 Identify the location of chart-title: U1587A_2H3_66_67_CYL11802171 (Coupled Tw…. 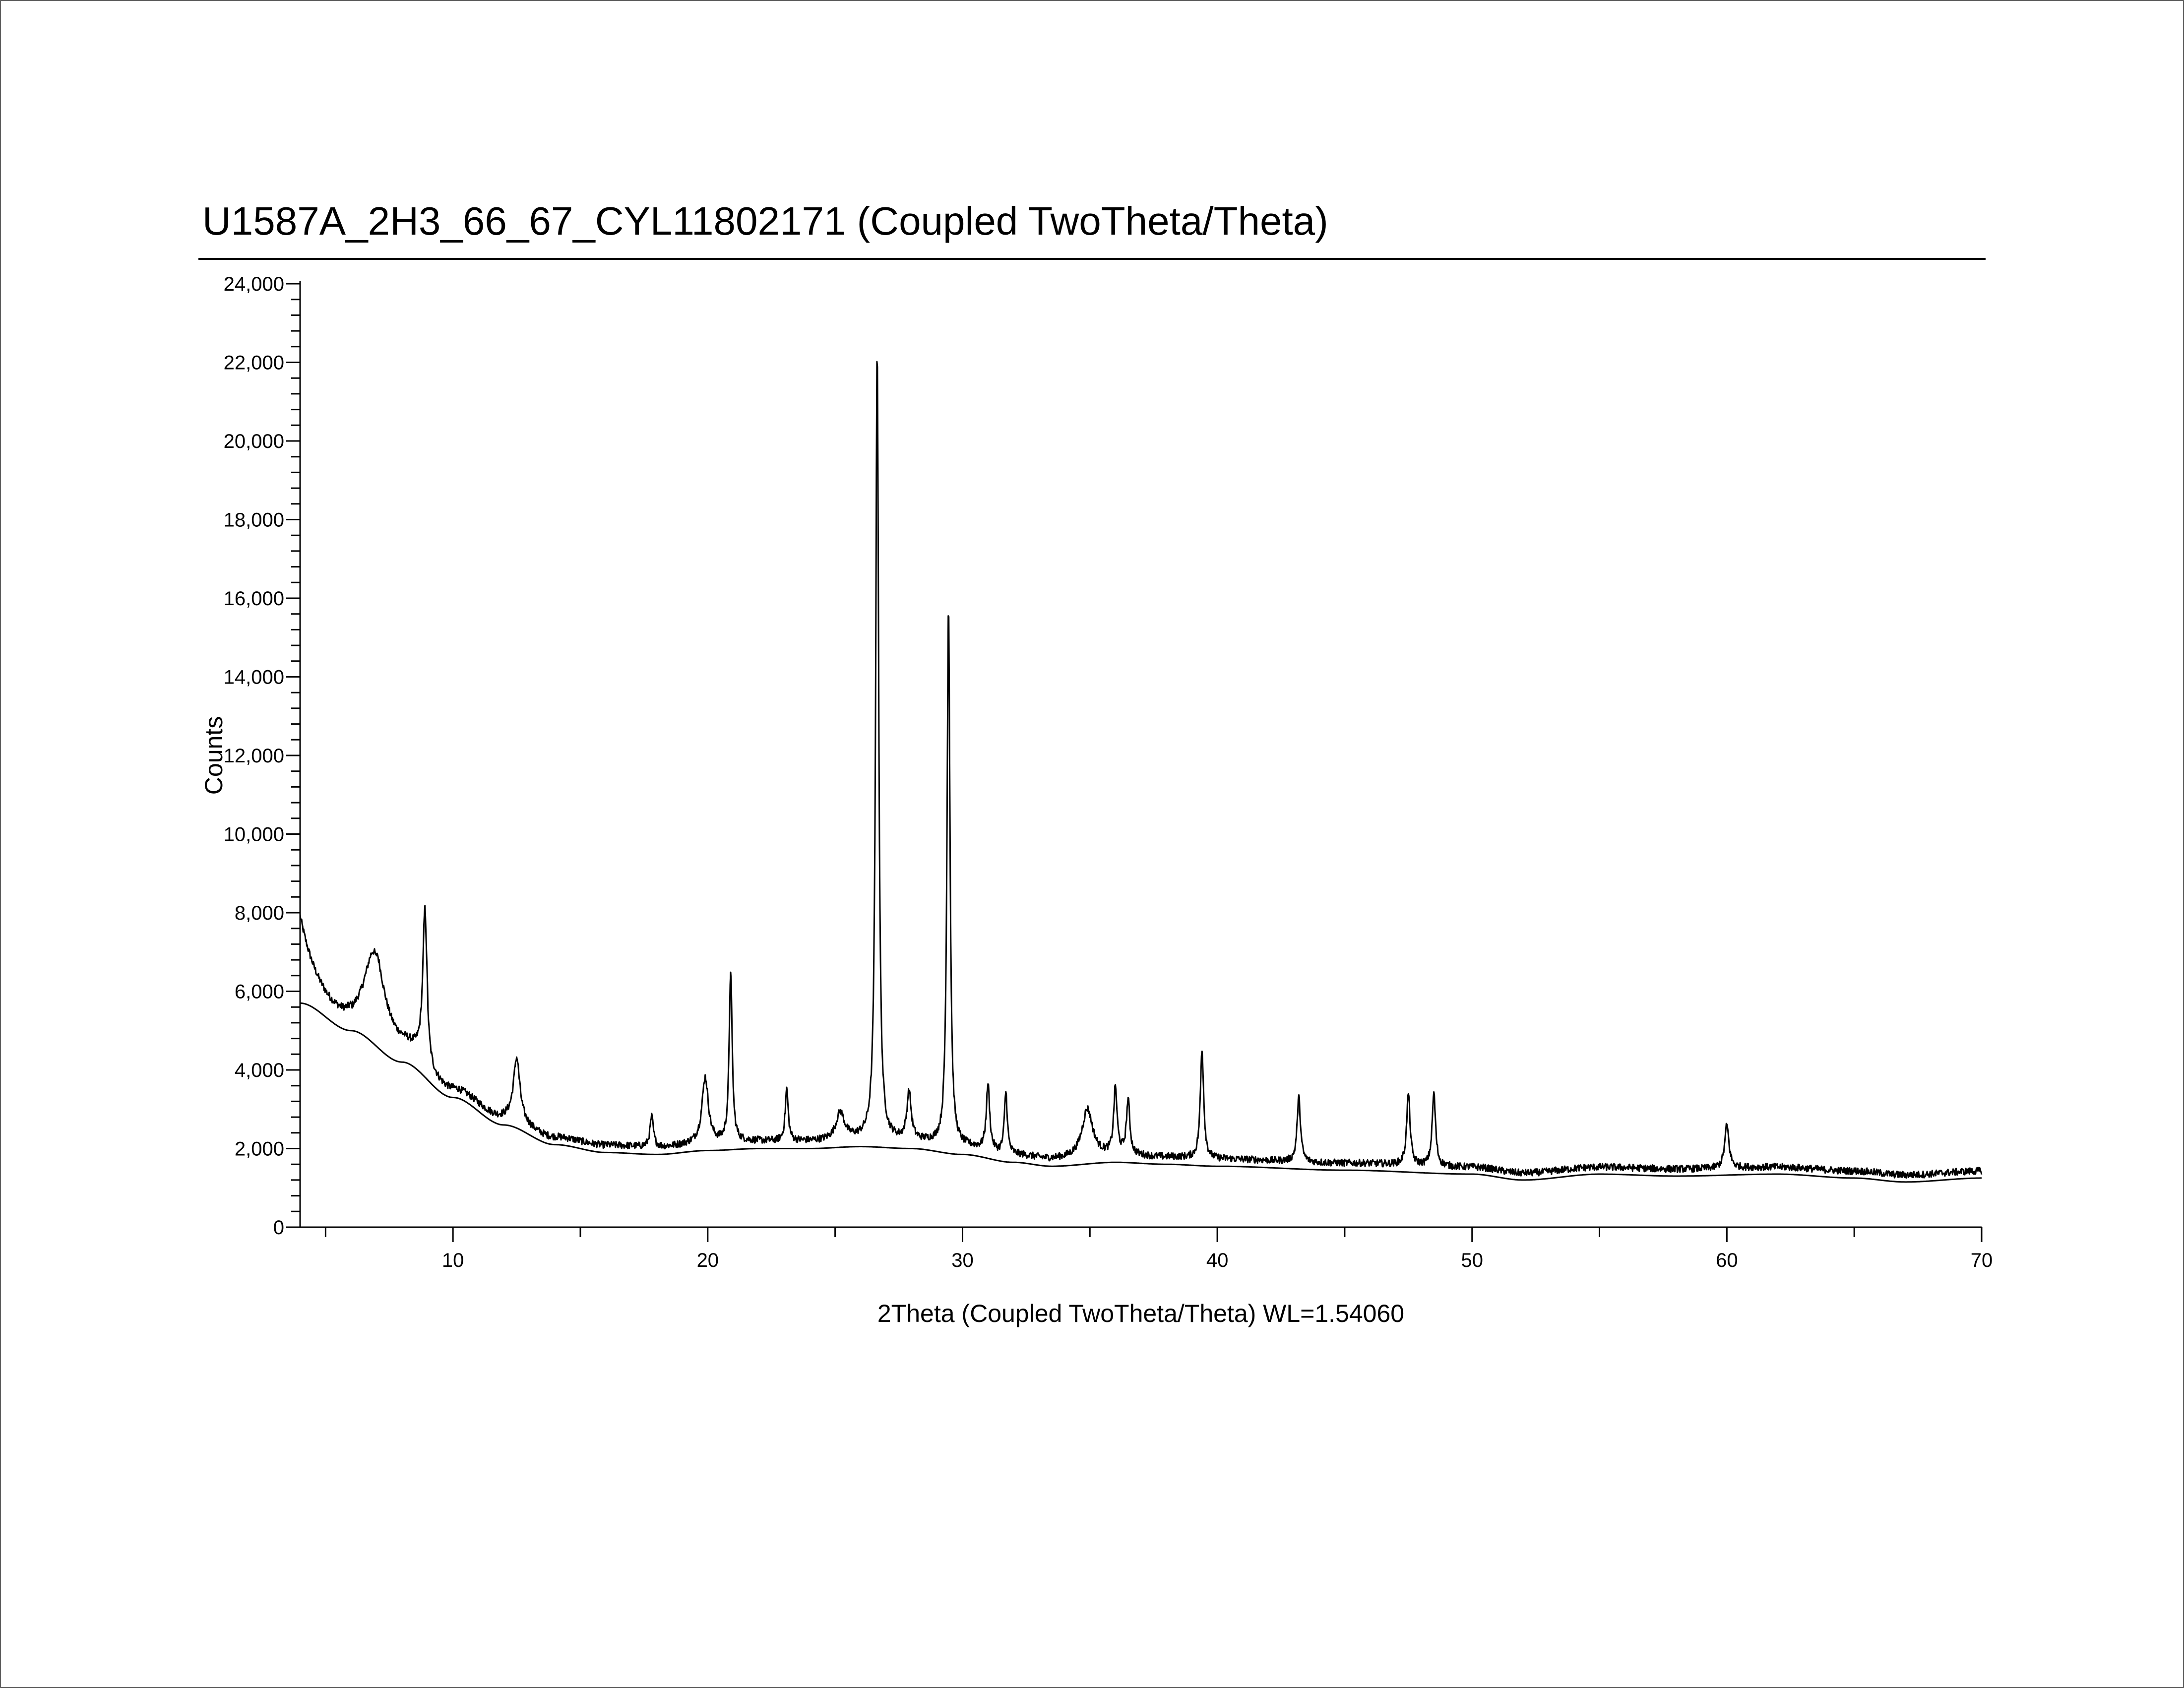
(765, 221).